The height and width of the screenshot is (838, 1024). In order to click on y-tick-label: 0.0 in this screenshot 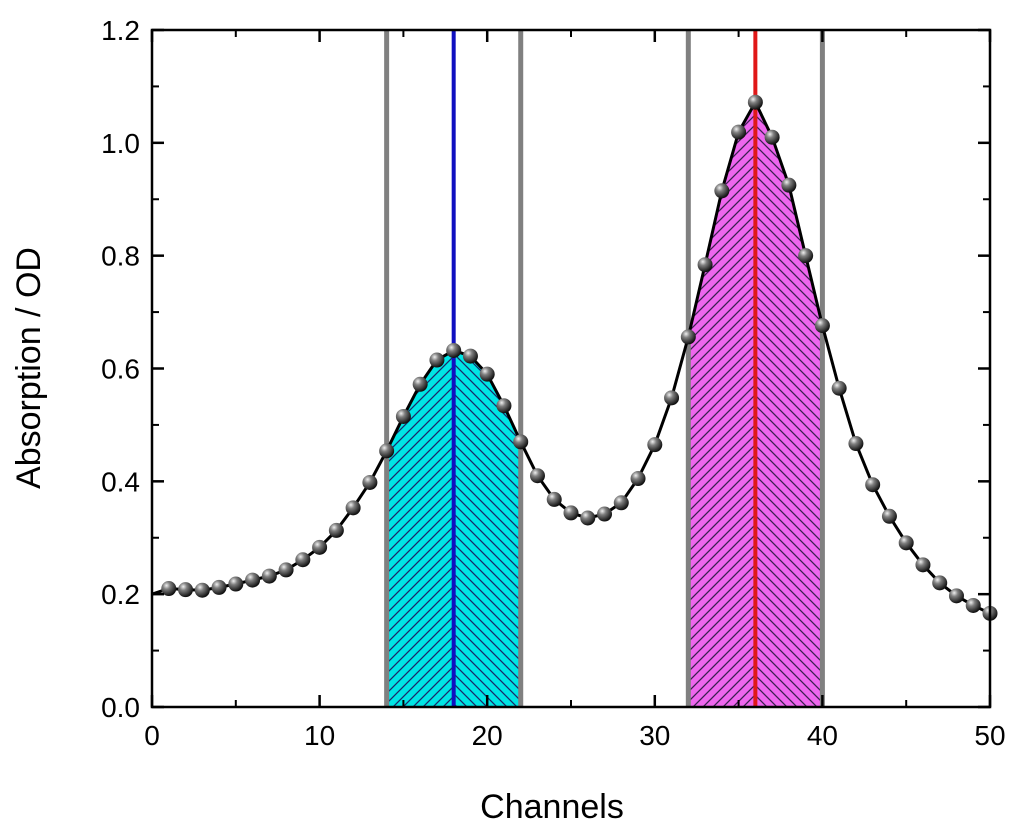, I will do `click(120, 707)`.